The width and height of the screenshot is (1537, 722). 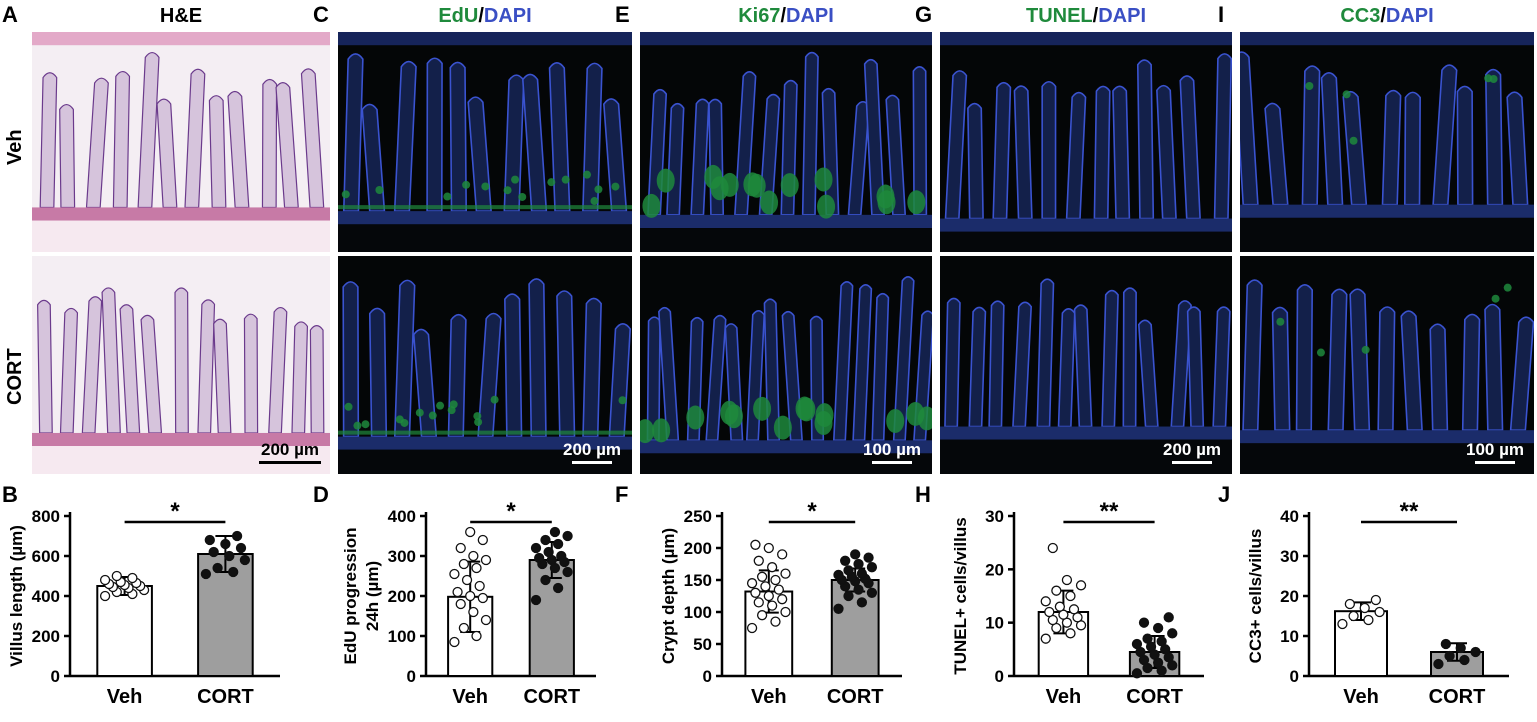 What do you see at coordinates (402, 556) in the screenshot?
I see `y-tick-label: 300` at bounding box center [402, 556].